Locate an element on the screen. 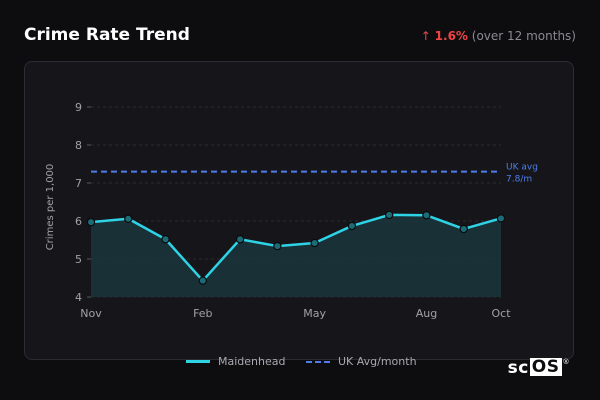 The height and width of the screenshot is (400, 600). y-tick-label: 9 is located at coordinates (78, 107).